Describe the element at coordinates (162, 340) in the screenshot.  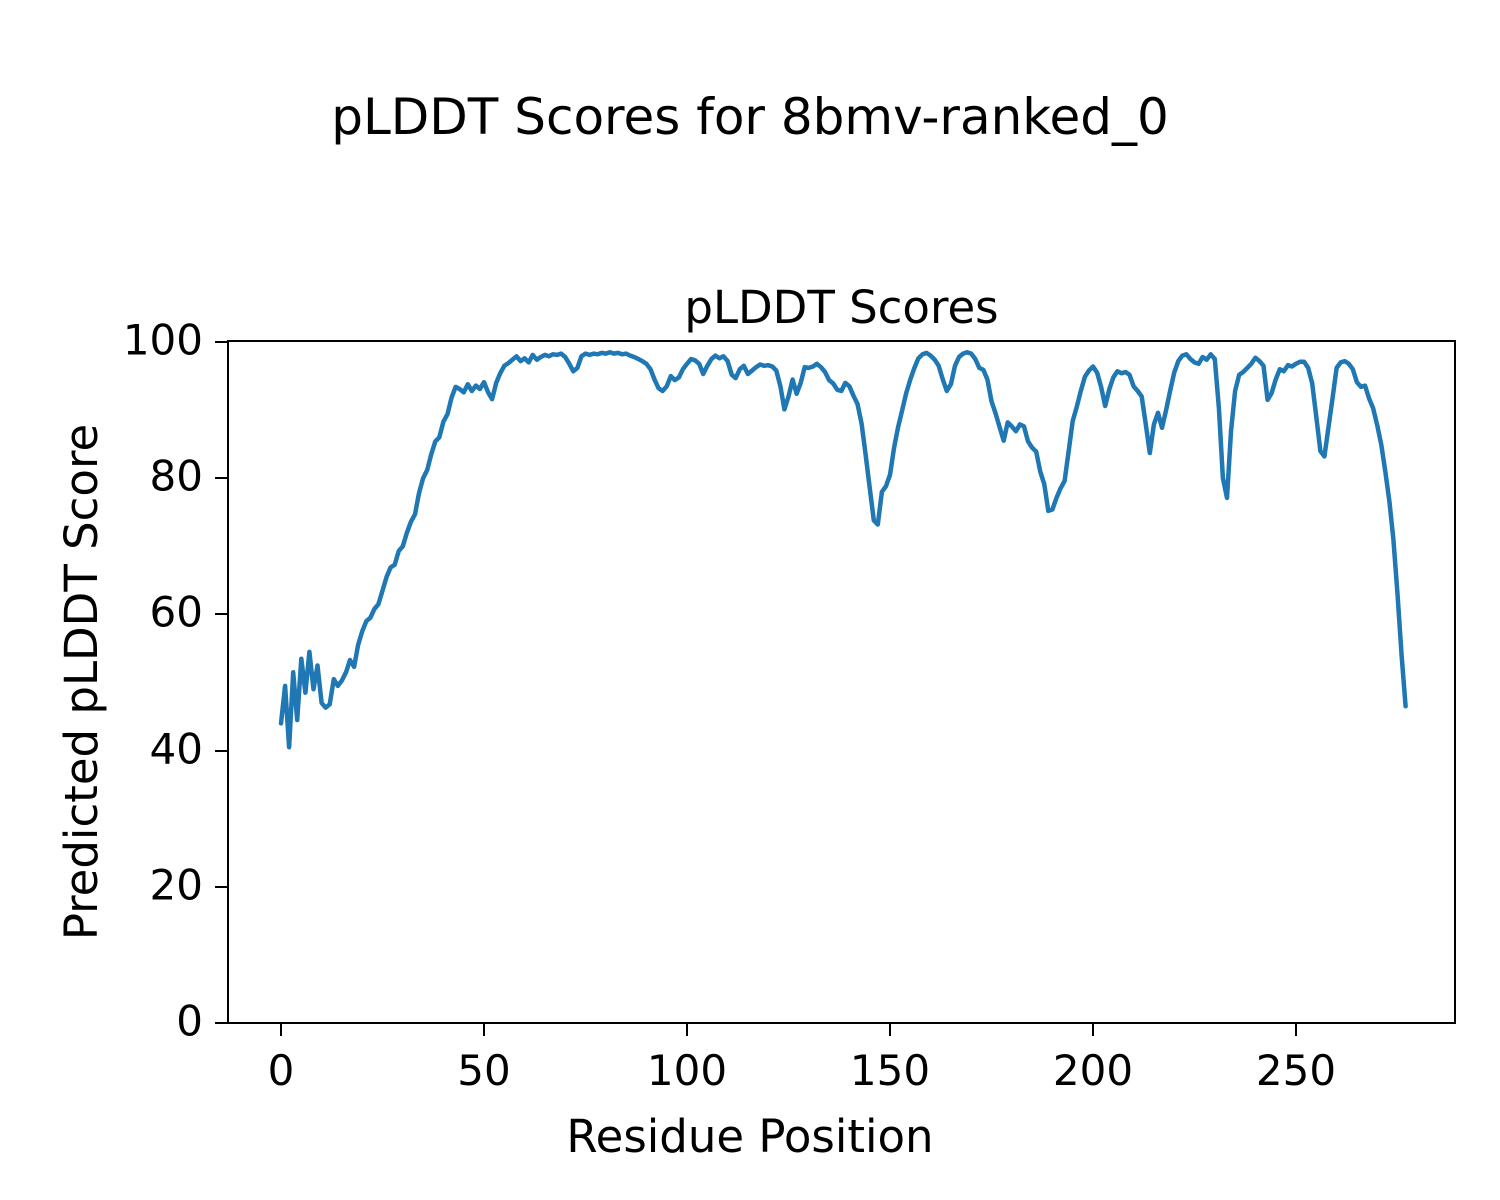
I see `y-tick-label: 100` at that location.